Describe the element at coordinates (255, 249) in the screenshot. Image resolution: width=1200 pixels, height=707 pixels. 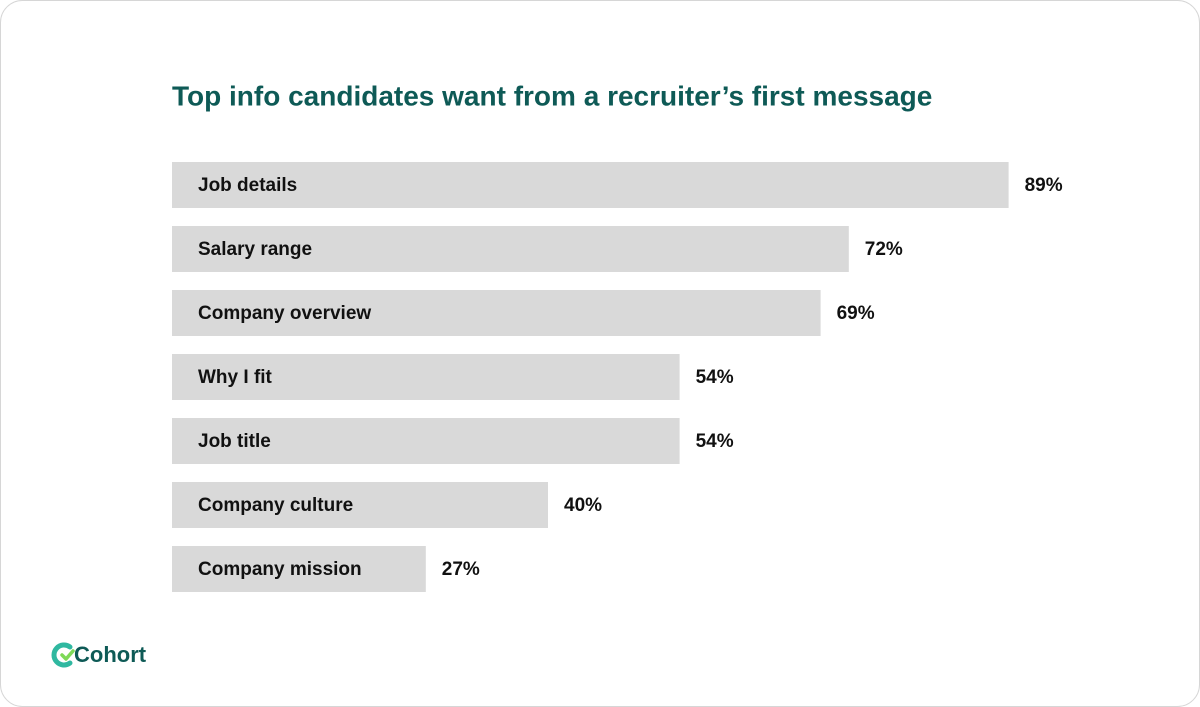
I see `category-label: Salary range` at that location.